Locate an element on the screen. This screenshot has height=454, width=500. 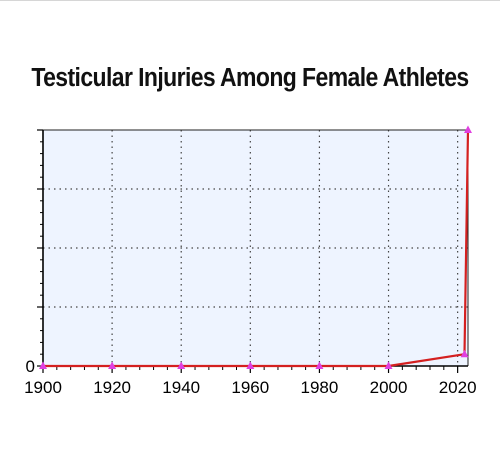
x-tick-label: 2020 is located at coordinates (458, 387).